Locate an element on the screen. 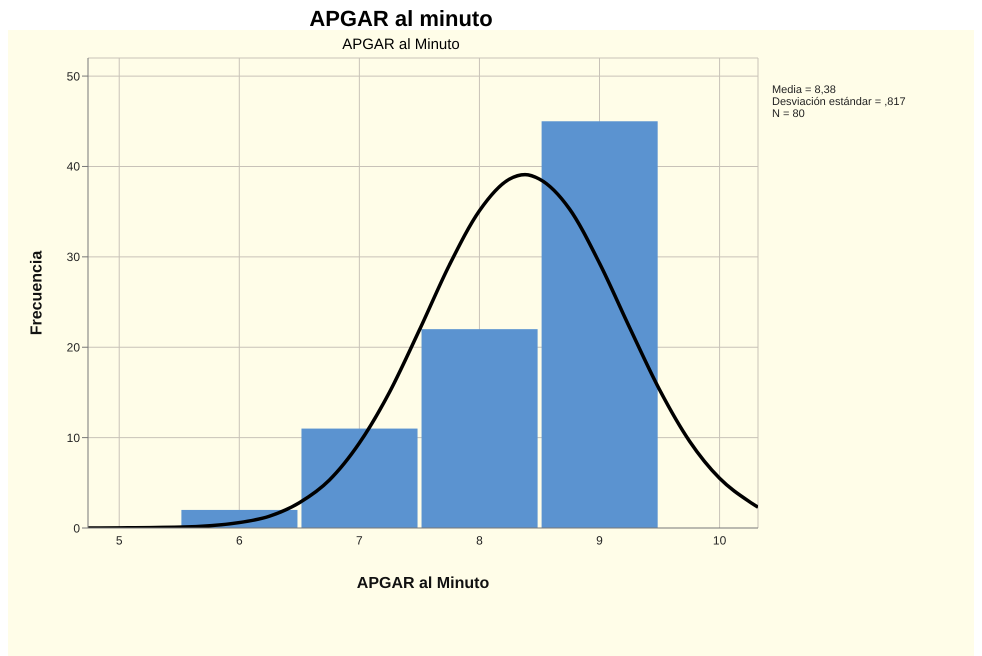 This screenshot has height=656, width=982. x-tick-label: 6 is located at coordinates (239, 541).